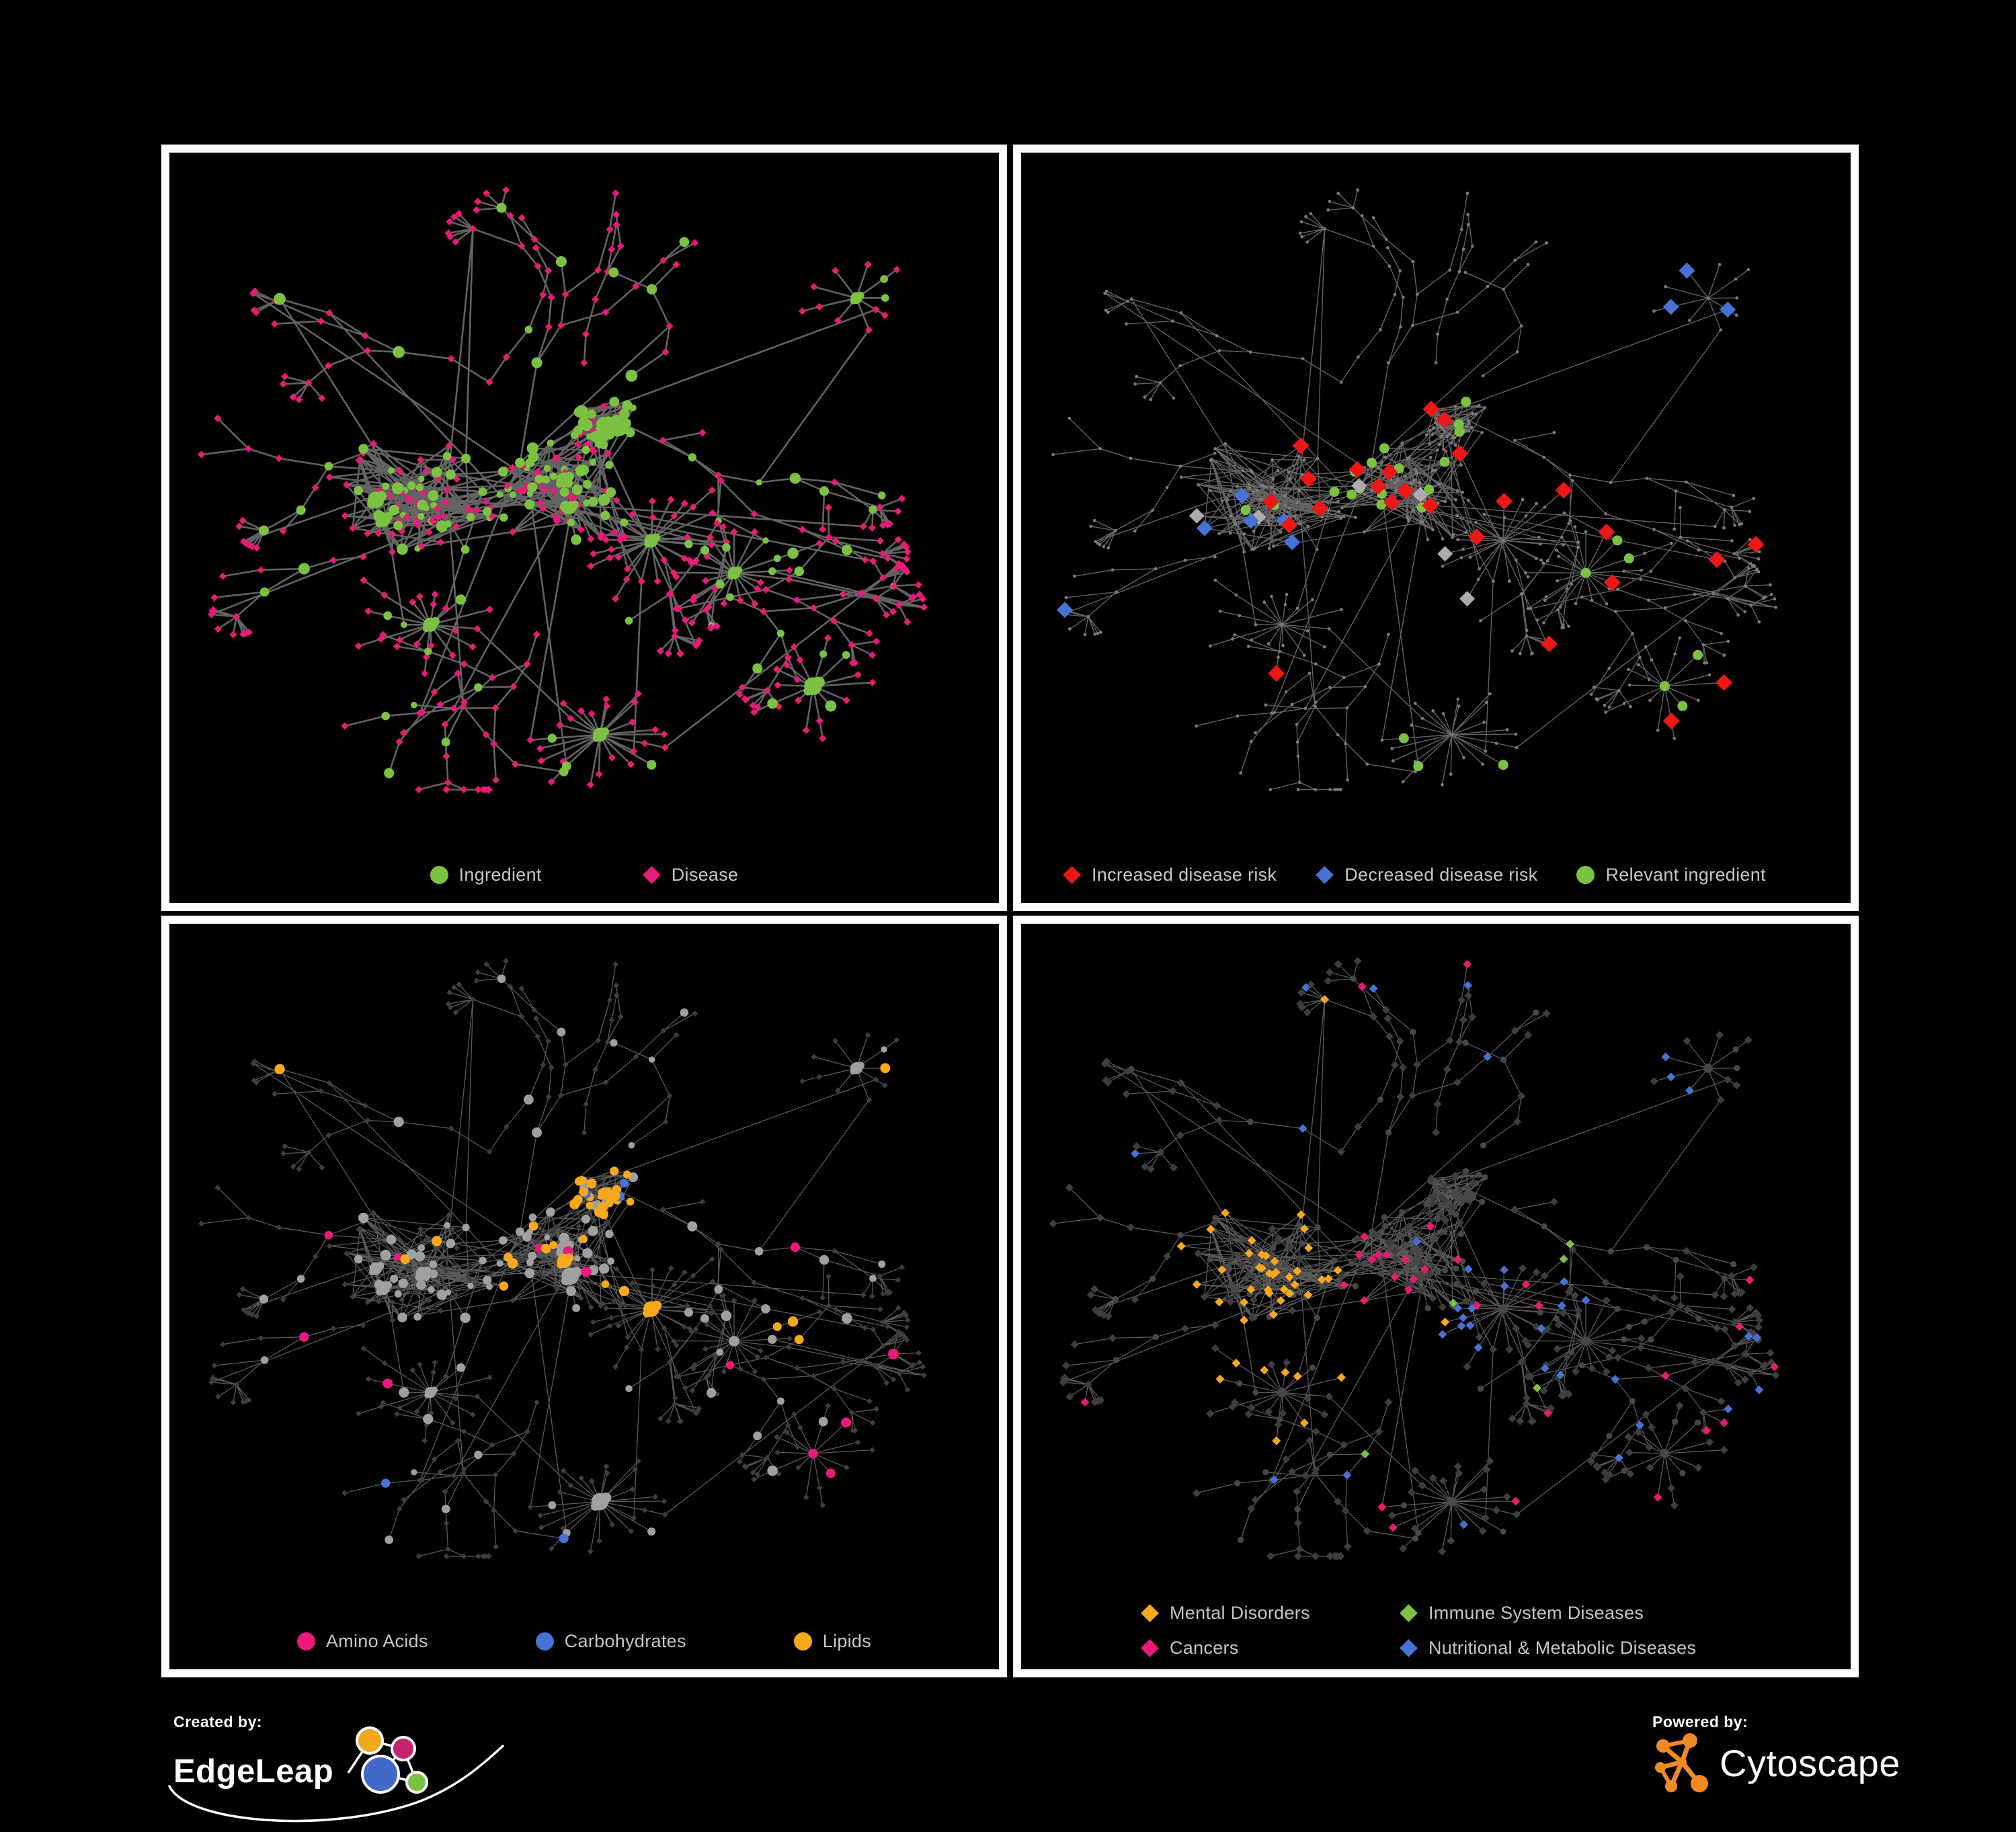 The height and width of the screenshot is (1832, 2016). I want to click on legend-ingredient-classes: Amino Acids Carbohydrates Lipids, so click(584, 1642).